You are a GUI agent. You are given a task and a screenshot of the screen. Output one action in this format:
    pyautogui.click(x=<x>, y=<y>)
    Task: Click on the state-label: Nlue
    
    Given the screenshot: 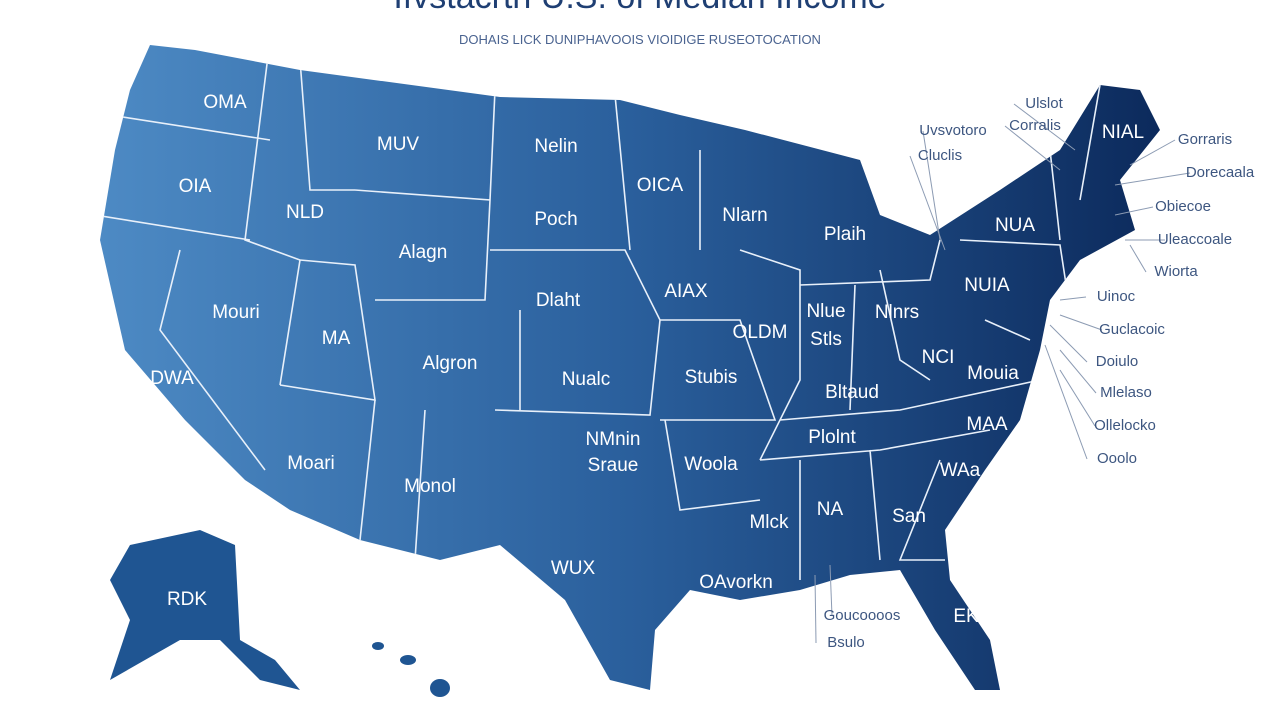 What is the action you would take?
    pyautogui.click(x=825, y=311)
    